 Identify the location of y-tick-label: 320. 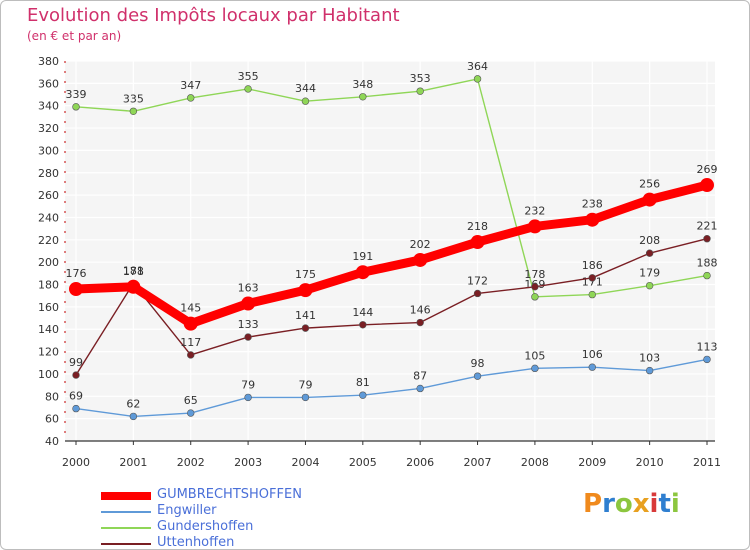
(48, 128).